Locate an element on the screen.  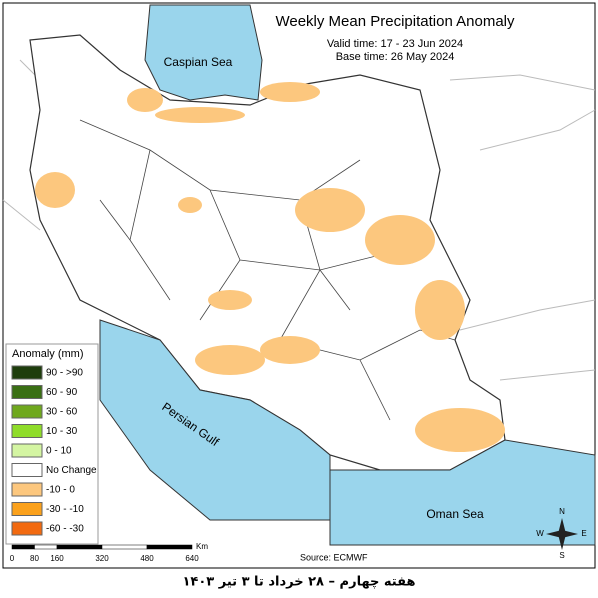
legend-title: Anomaly (mm) is located at coordinates (48, 354).